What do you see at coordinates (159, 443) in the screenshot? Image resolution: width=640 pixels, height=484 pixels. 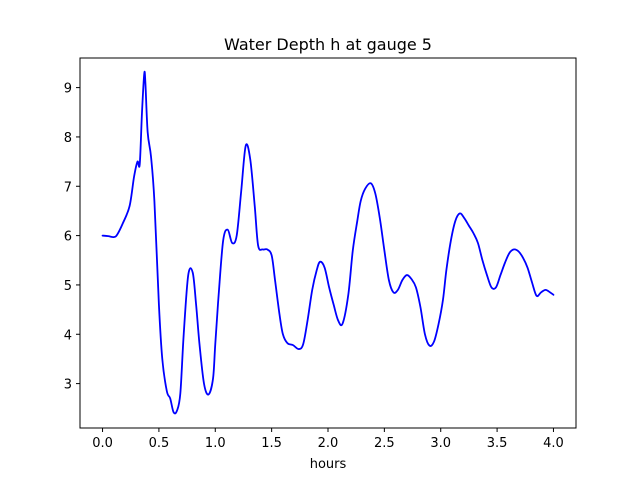 I see `x-tick-label: 0.5` at bounding box center [159, 443].